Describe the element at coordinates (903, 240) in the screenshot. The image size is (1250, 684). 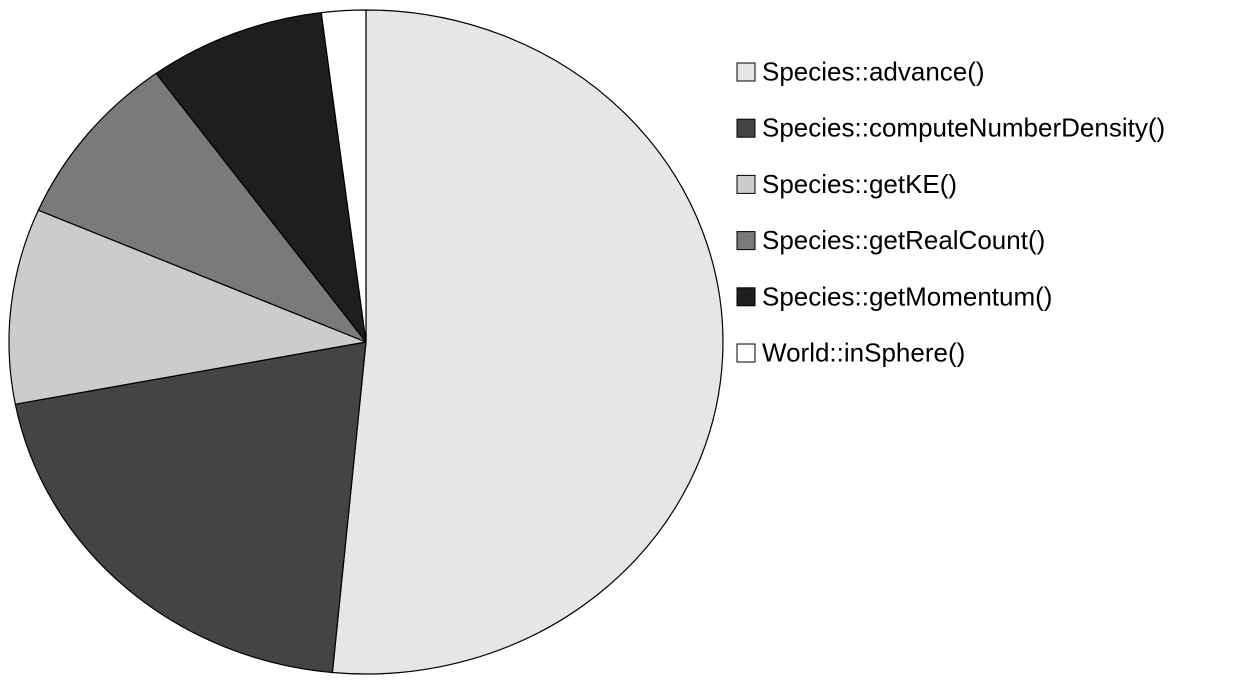
I see `legend-label-4: Species::getRealCount()` at that location.